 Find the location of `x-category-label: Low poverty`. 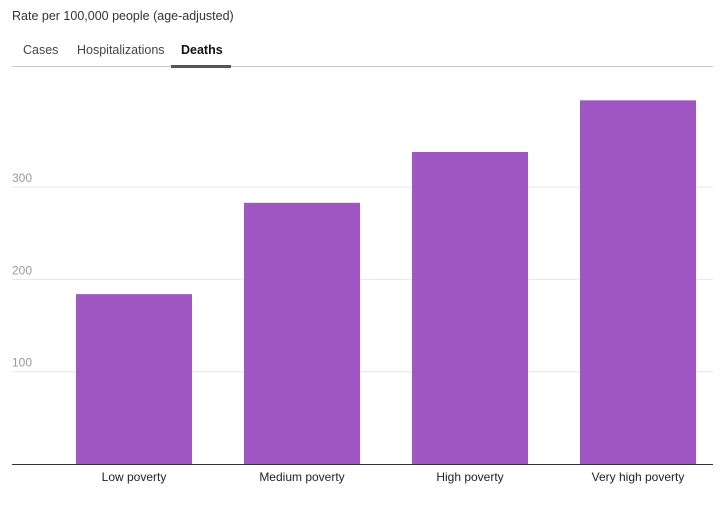

x-category-label: Low poverty is located at coordinates (134, 477).